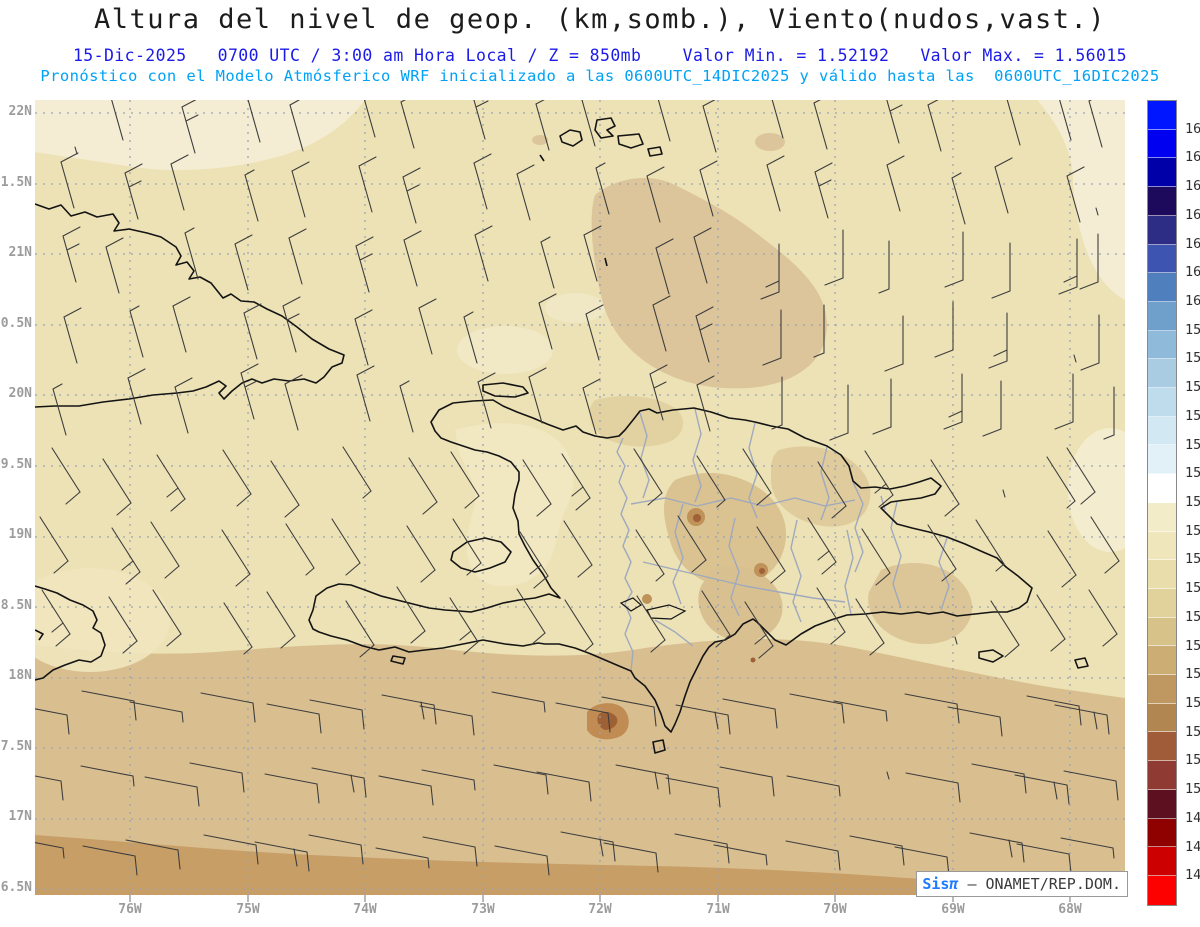  I want to click on colorbar-label: 1605, so click(1192, 301).